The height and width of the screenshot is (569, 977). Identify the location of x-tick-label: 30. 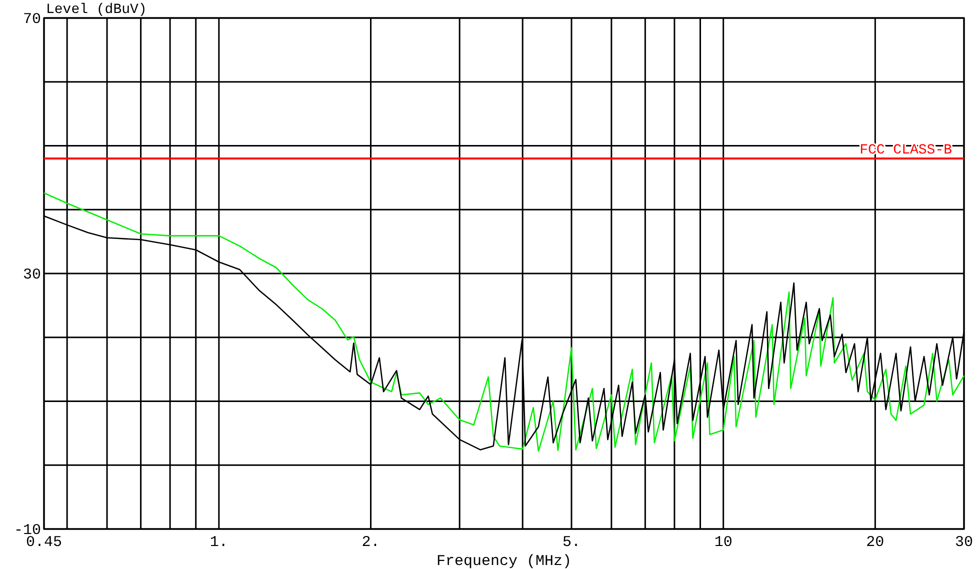
(964, 542).